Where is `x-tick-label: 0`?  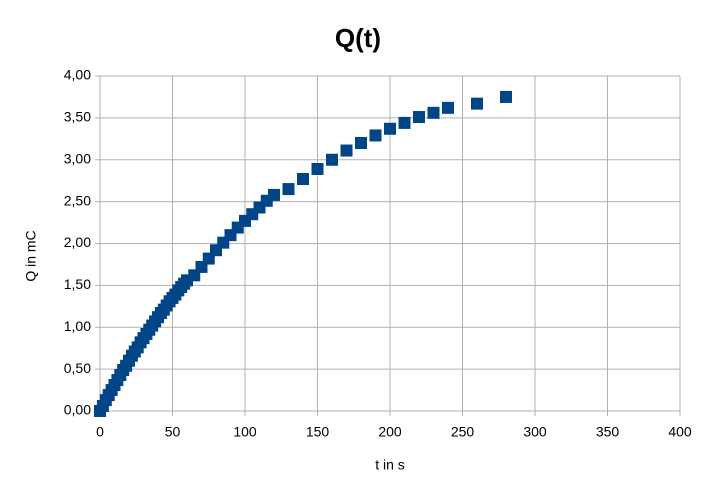 x-tick-label: 0 is located at coordinates (100, 432).